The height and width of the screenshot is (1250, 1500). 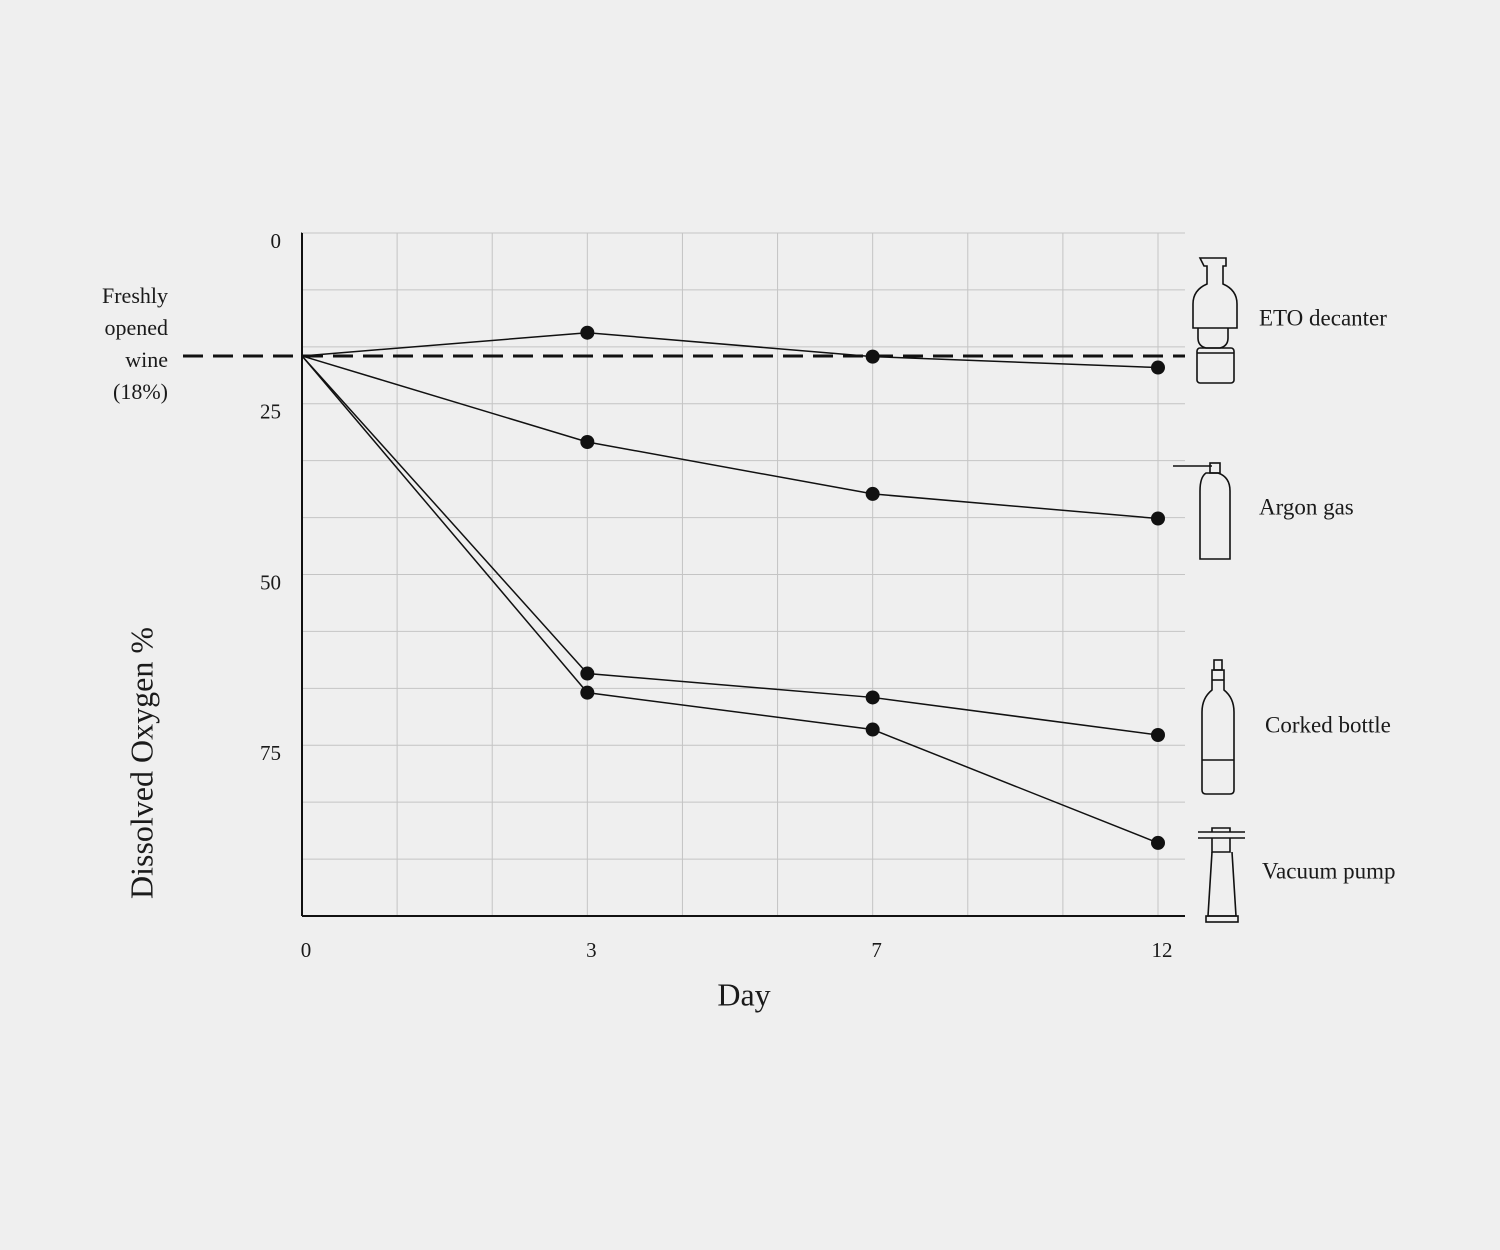 What do you see at coordinates (135, 295) in the screenshot?
I see `reference-label: Freshly` at bounding box center [135, 295].